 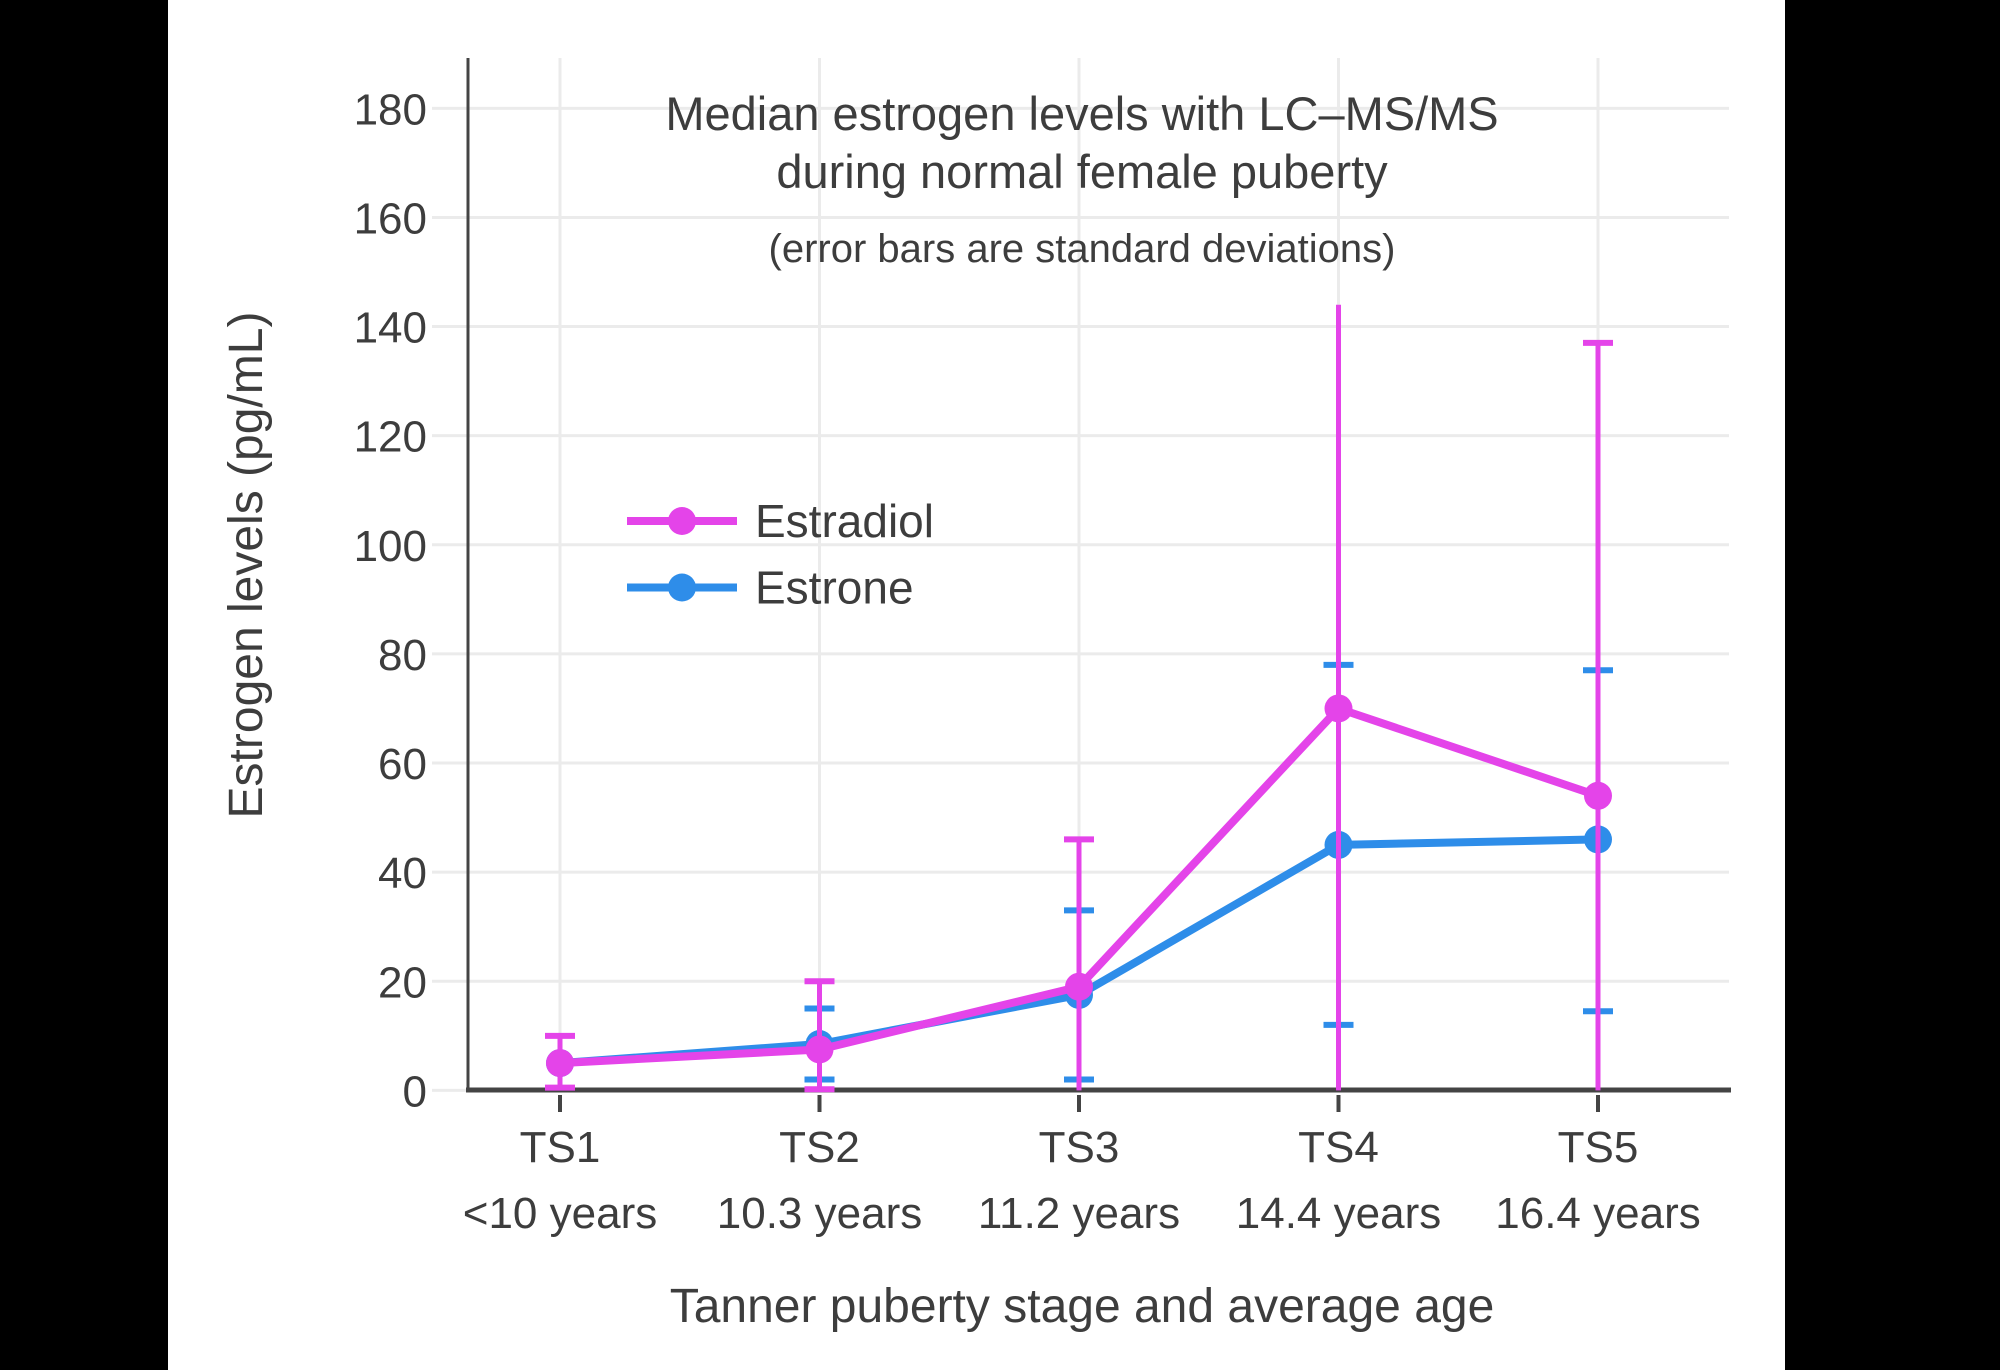 What do you see at coordinates (819, 1049) in the screenshot?
I see `data-point-estradiol-TS2` at bounding box center [819, 1049].